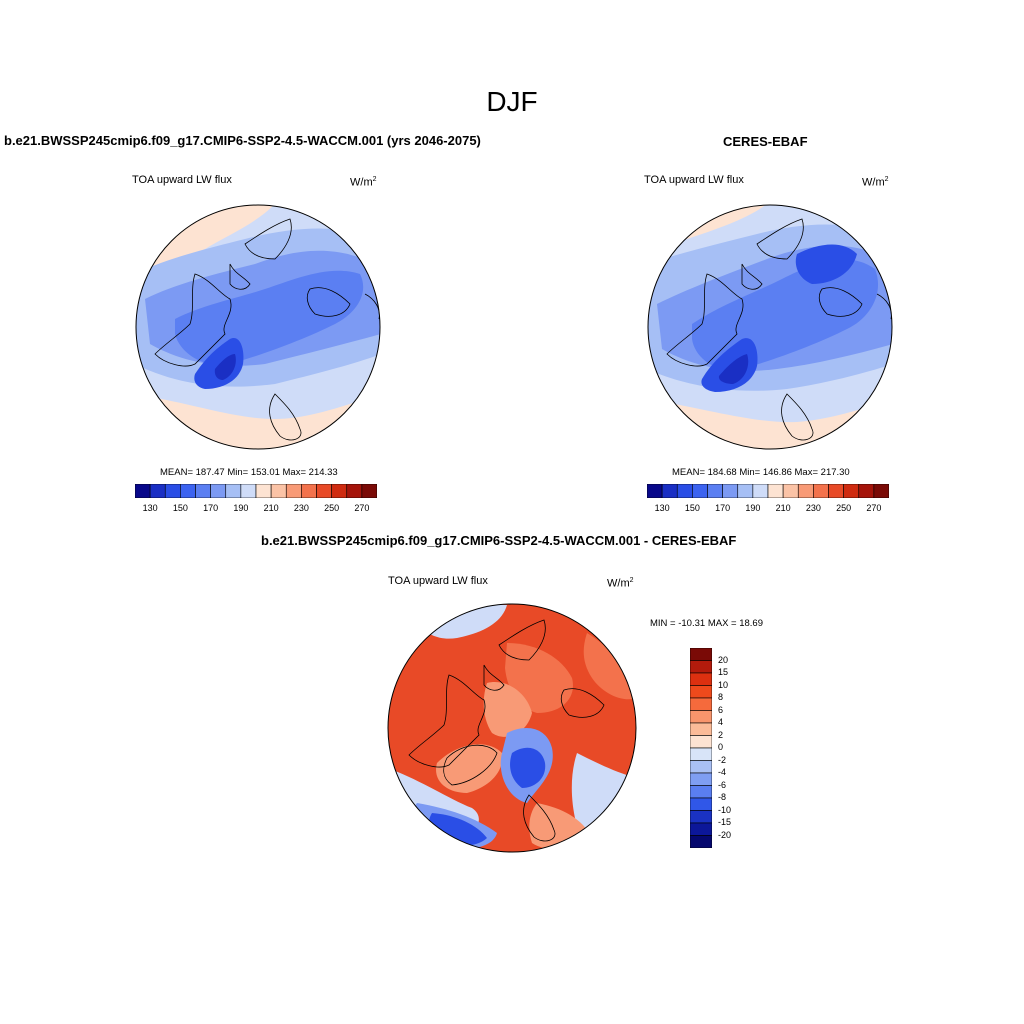  I want to click on colorbar-level-label: -10, so click(725, 809).